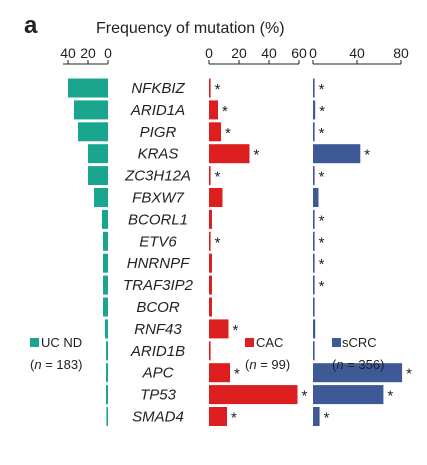 The height and width of the screenshot is (465, 427). I want to click on scrc-significance-nfkbiz: *, so click(322, 89).